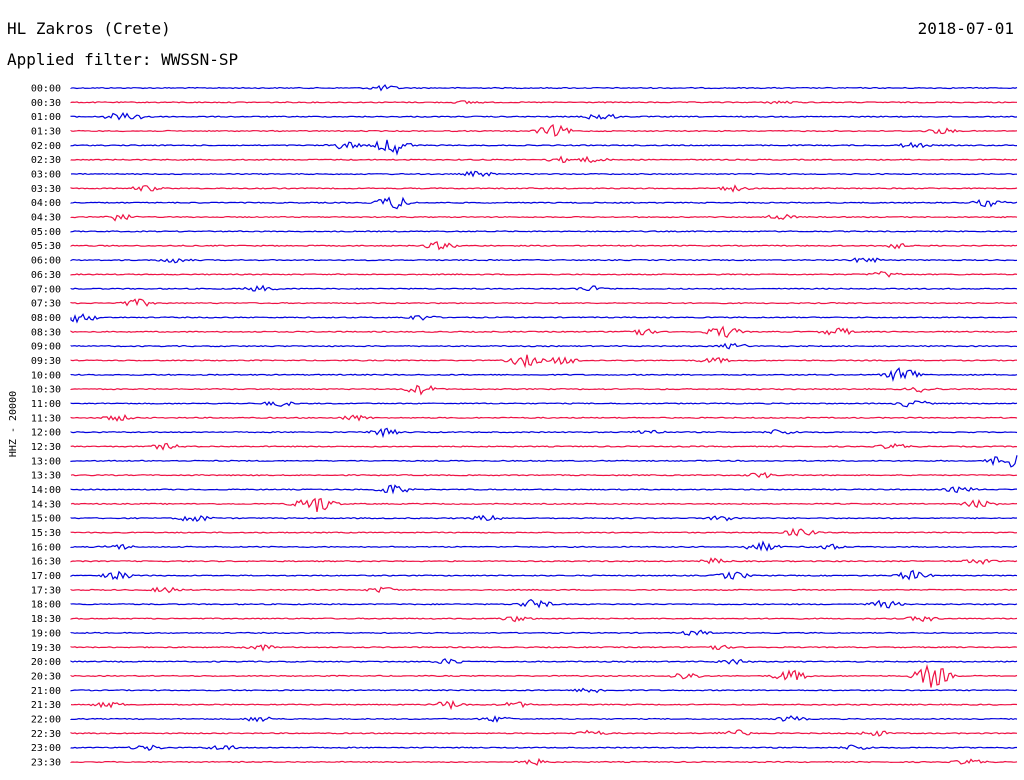 This screenshot has width=1024, height=780. Describe the element at coordinates (46, 289) in the screenshot. I see `time-tick-label: 07:00` at that location.